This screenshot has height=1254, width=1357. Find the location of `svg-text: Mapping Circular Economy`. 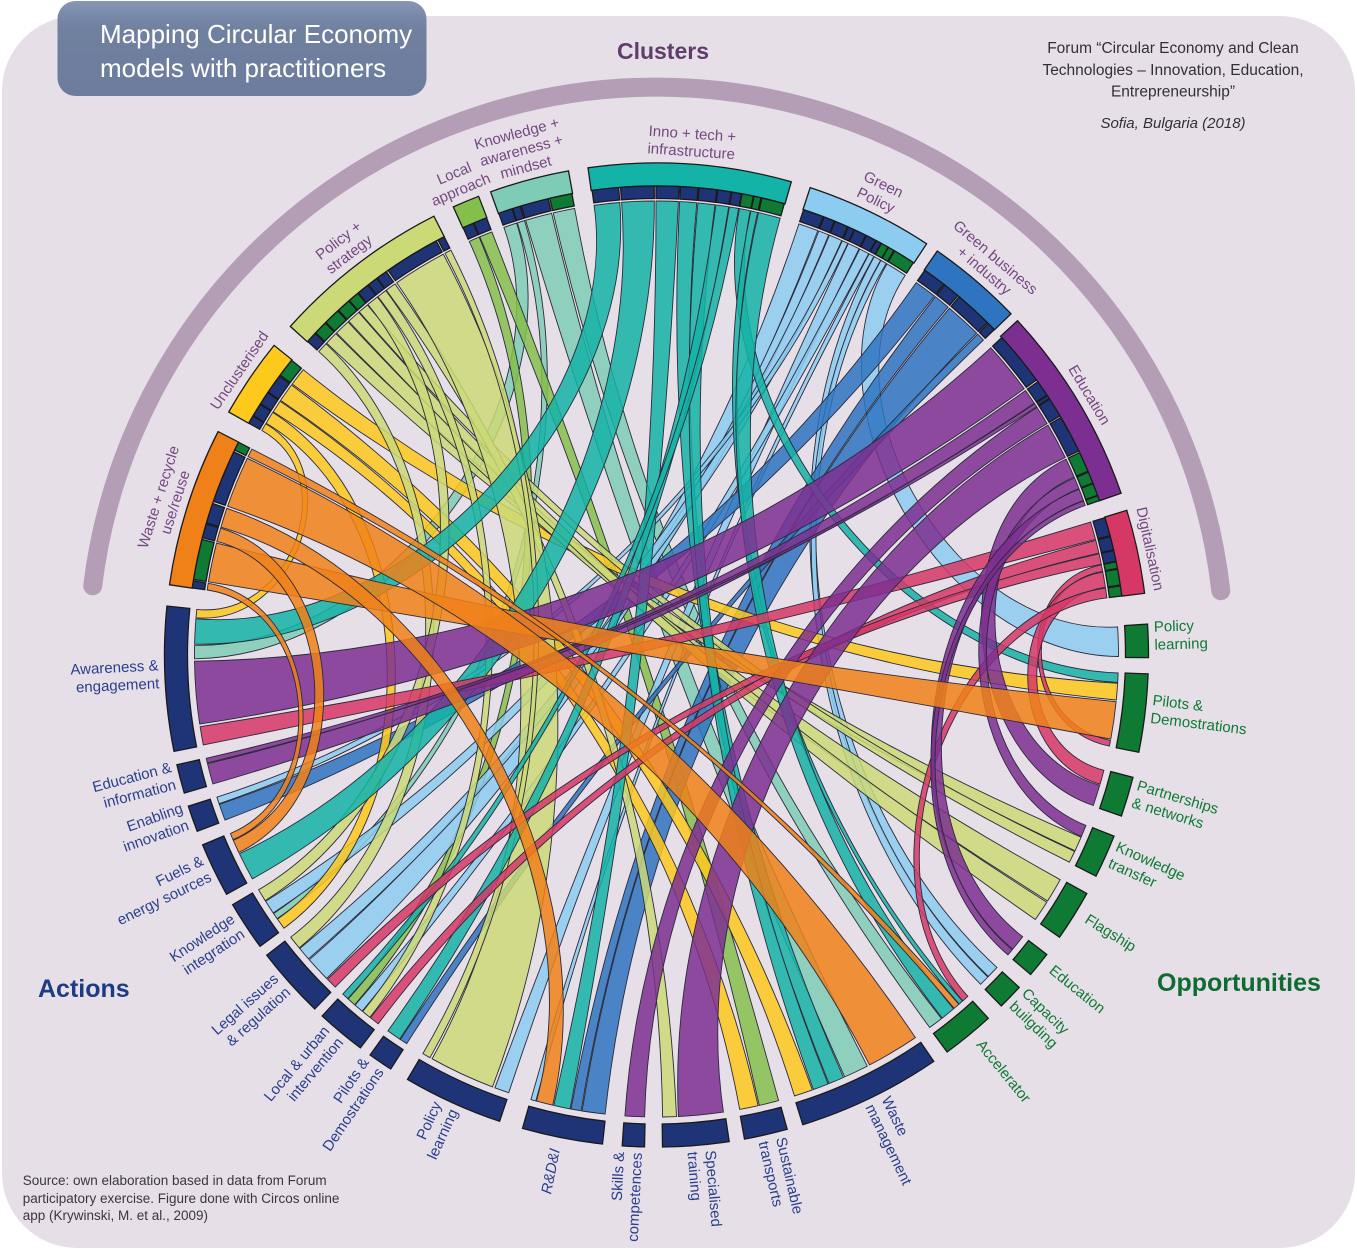

svg-text: Mapping Circular Economy is located at coordinates (256, 34).